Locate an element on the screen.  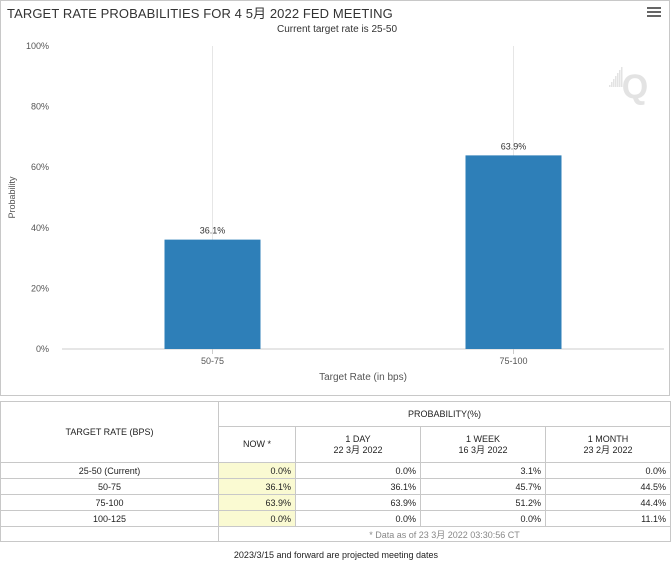
y-tick-label: 60% is located at coordinates (40, 167).